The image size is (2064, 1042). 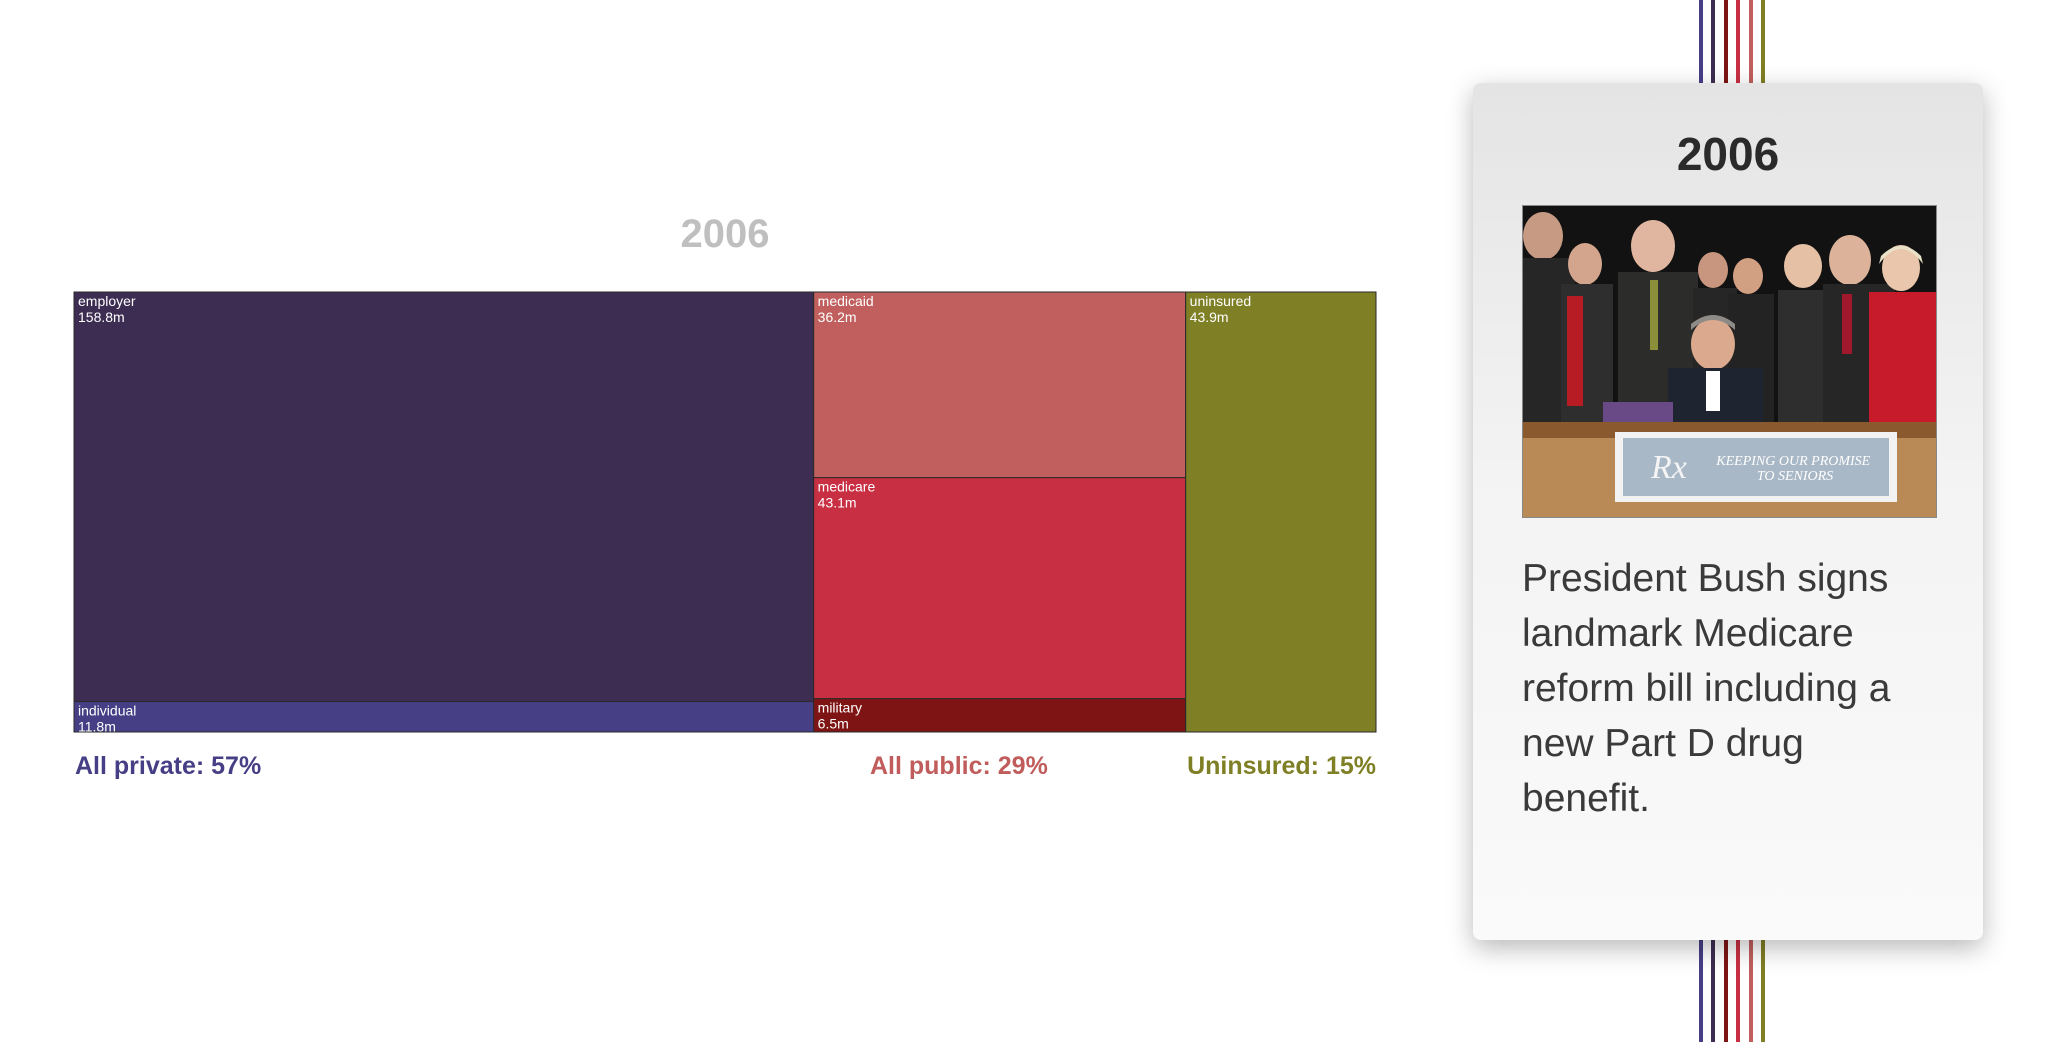 I want to click on all-private-label: All private: 57%, so click(x=168, y=766).